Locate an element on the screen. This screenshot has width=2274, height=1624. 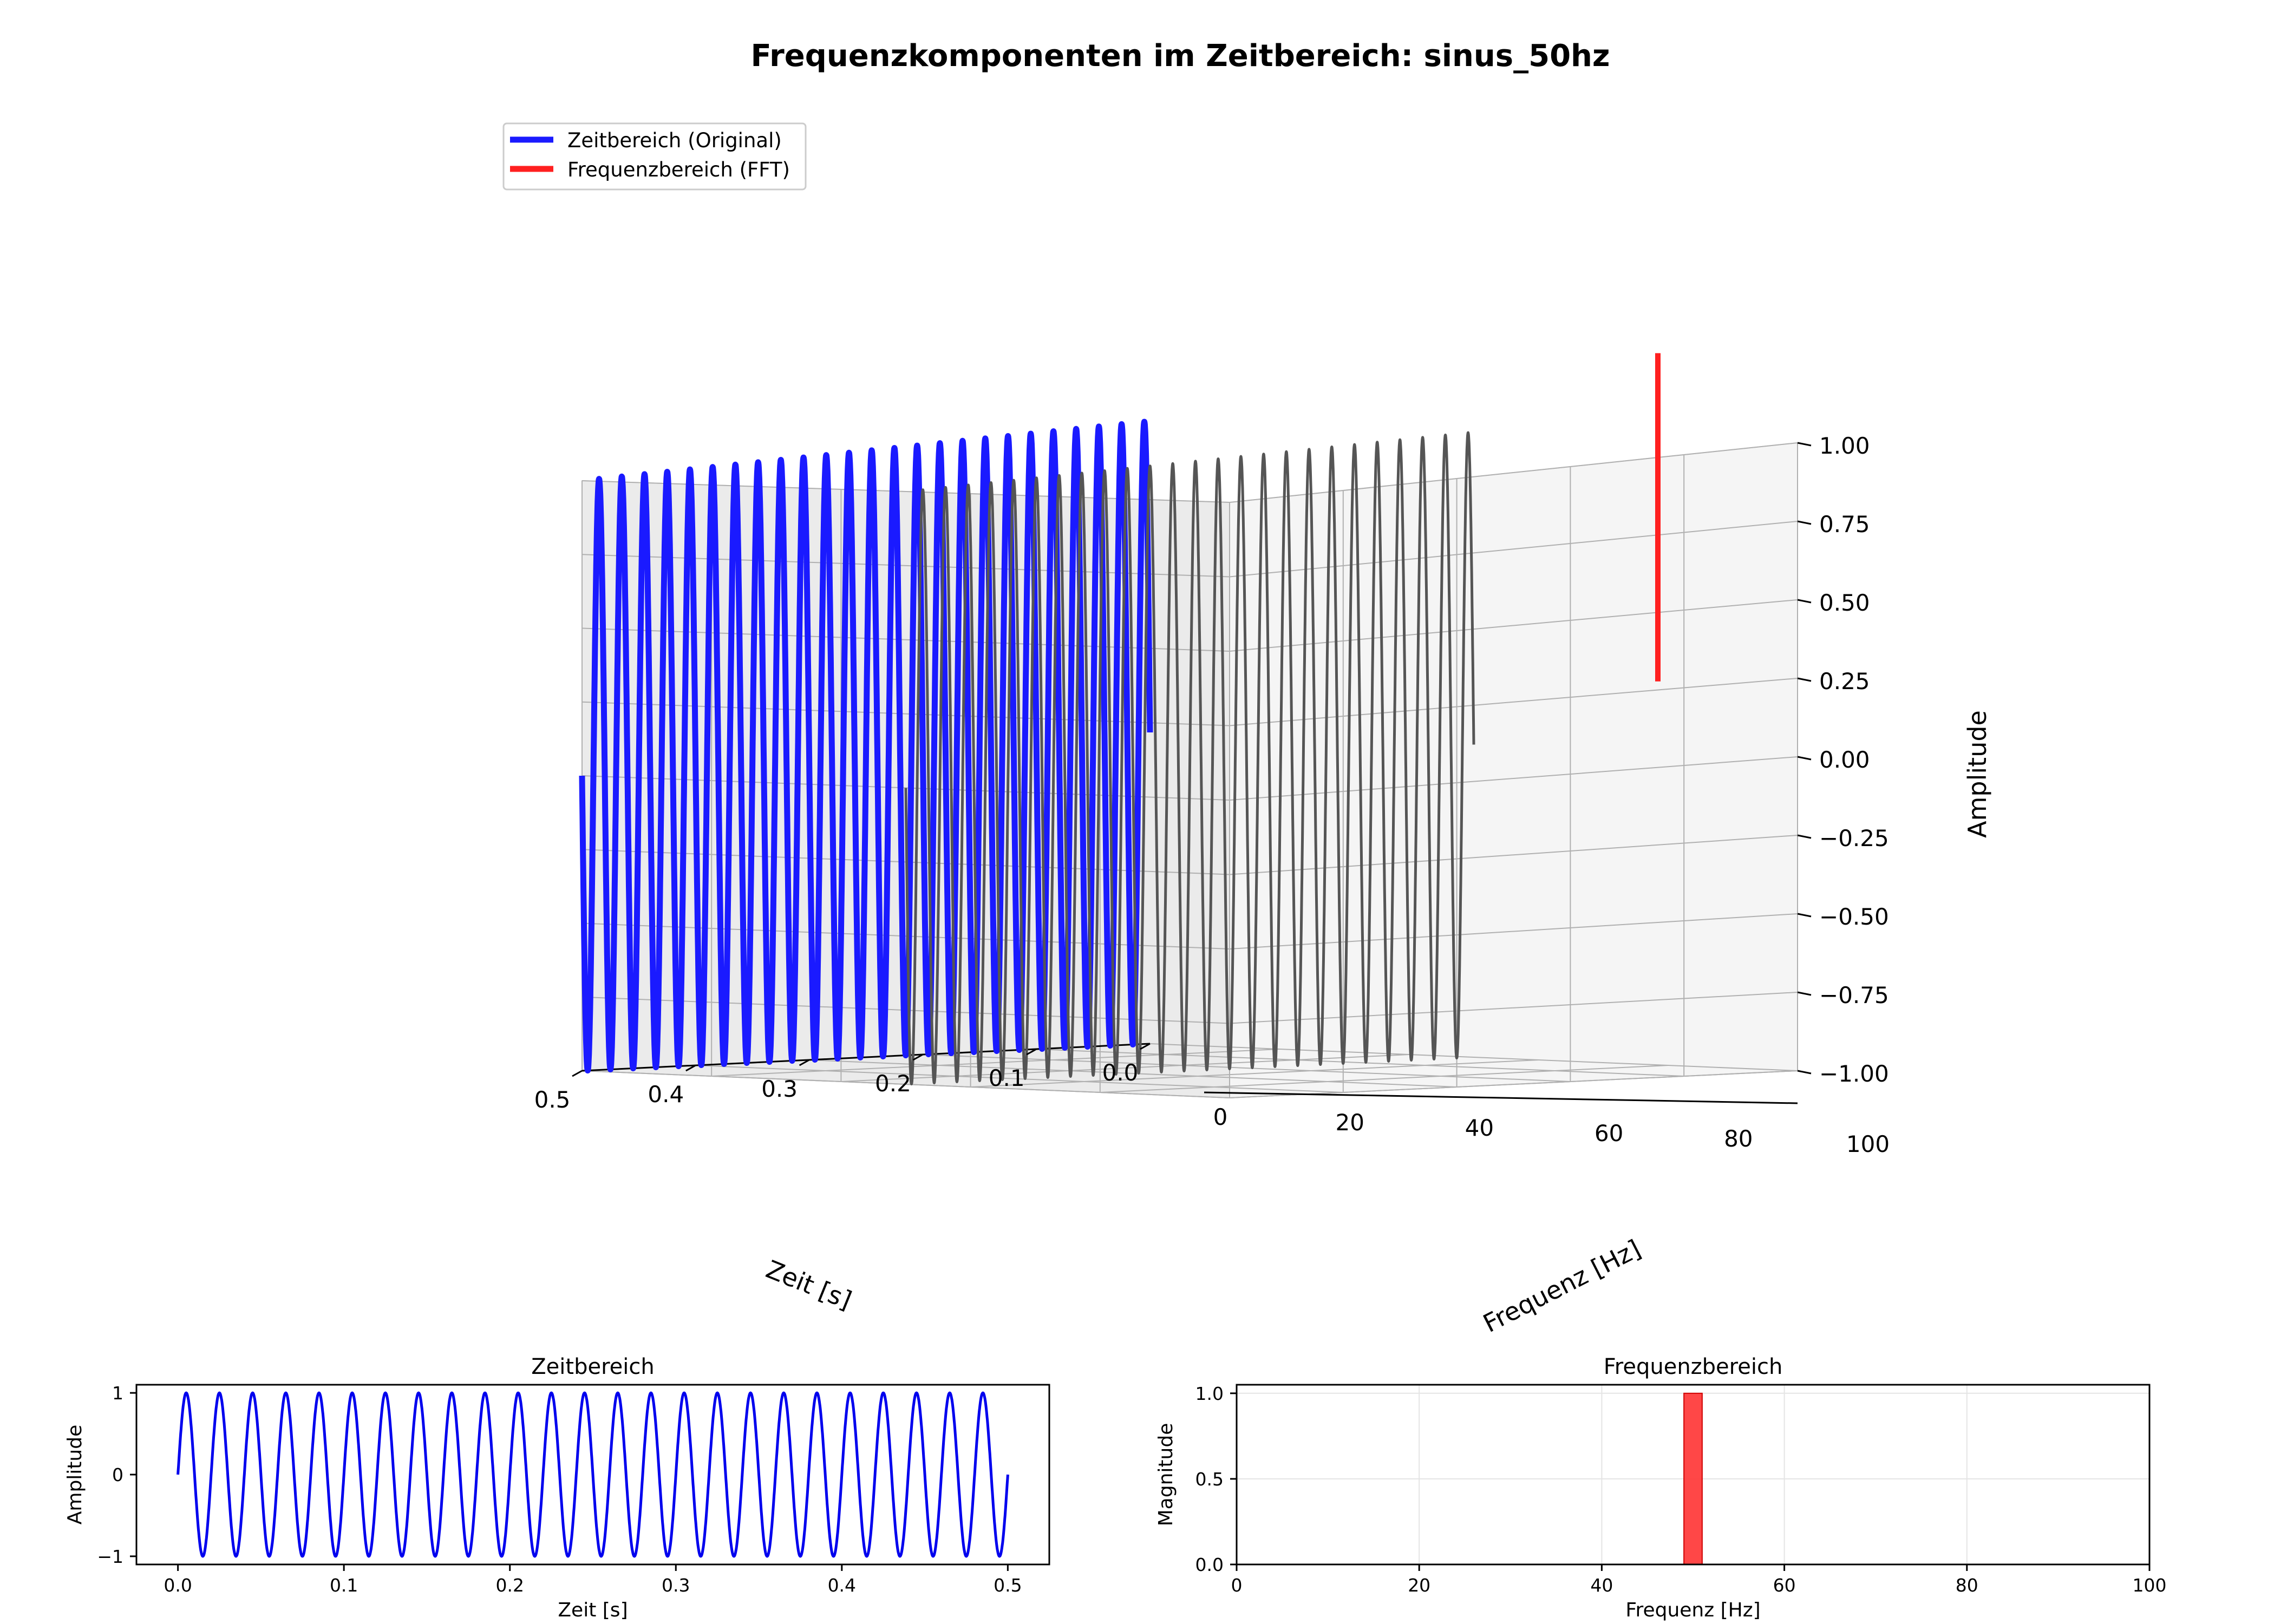
tick-label-freq: 0 is located at coordinates (1221, 1117).